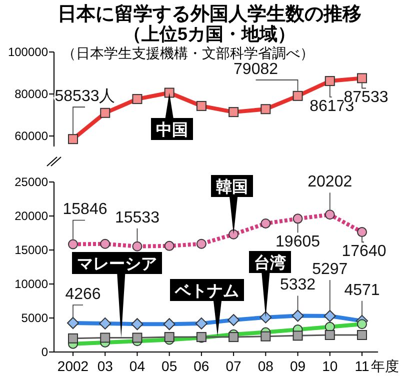 The image size is (403, 381). Describe the element at coordinates (28, 52) in the screenshot. I see `y-tick-label: 100000` at that location.